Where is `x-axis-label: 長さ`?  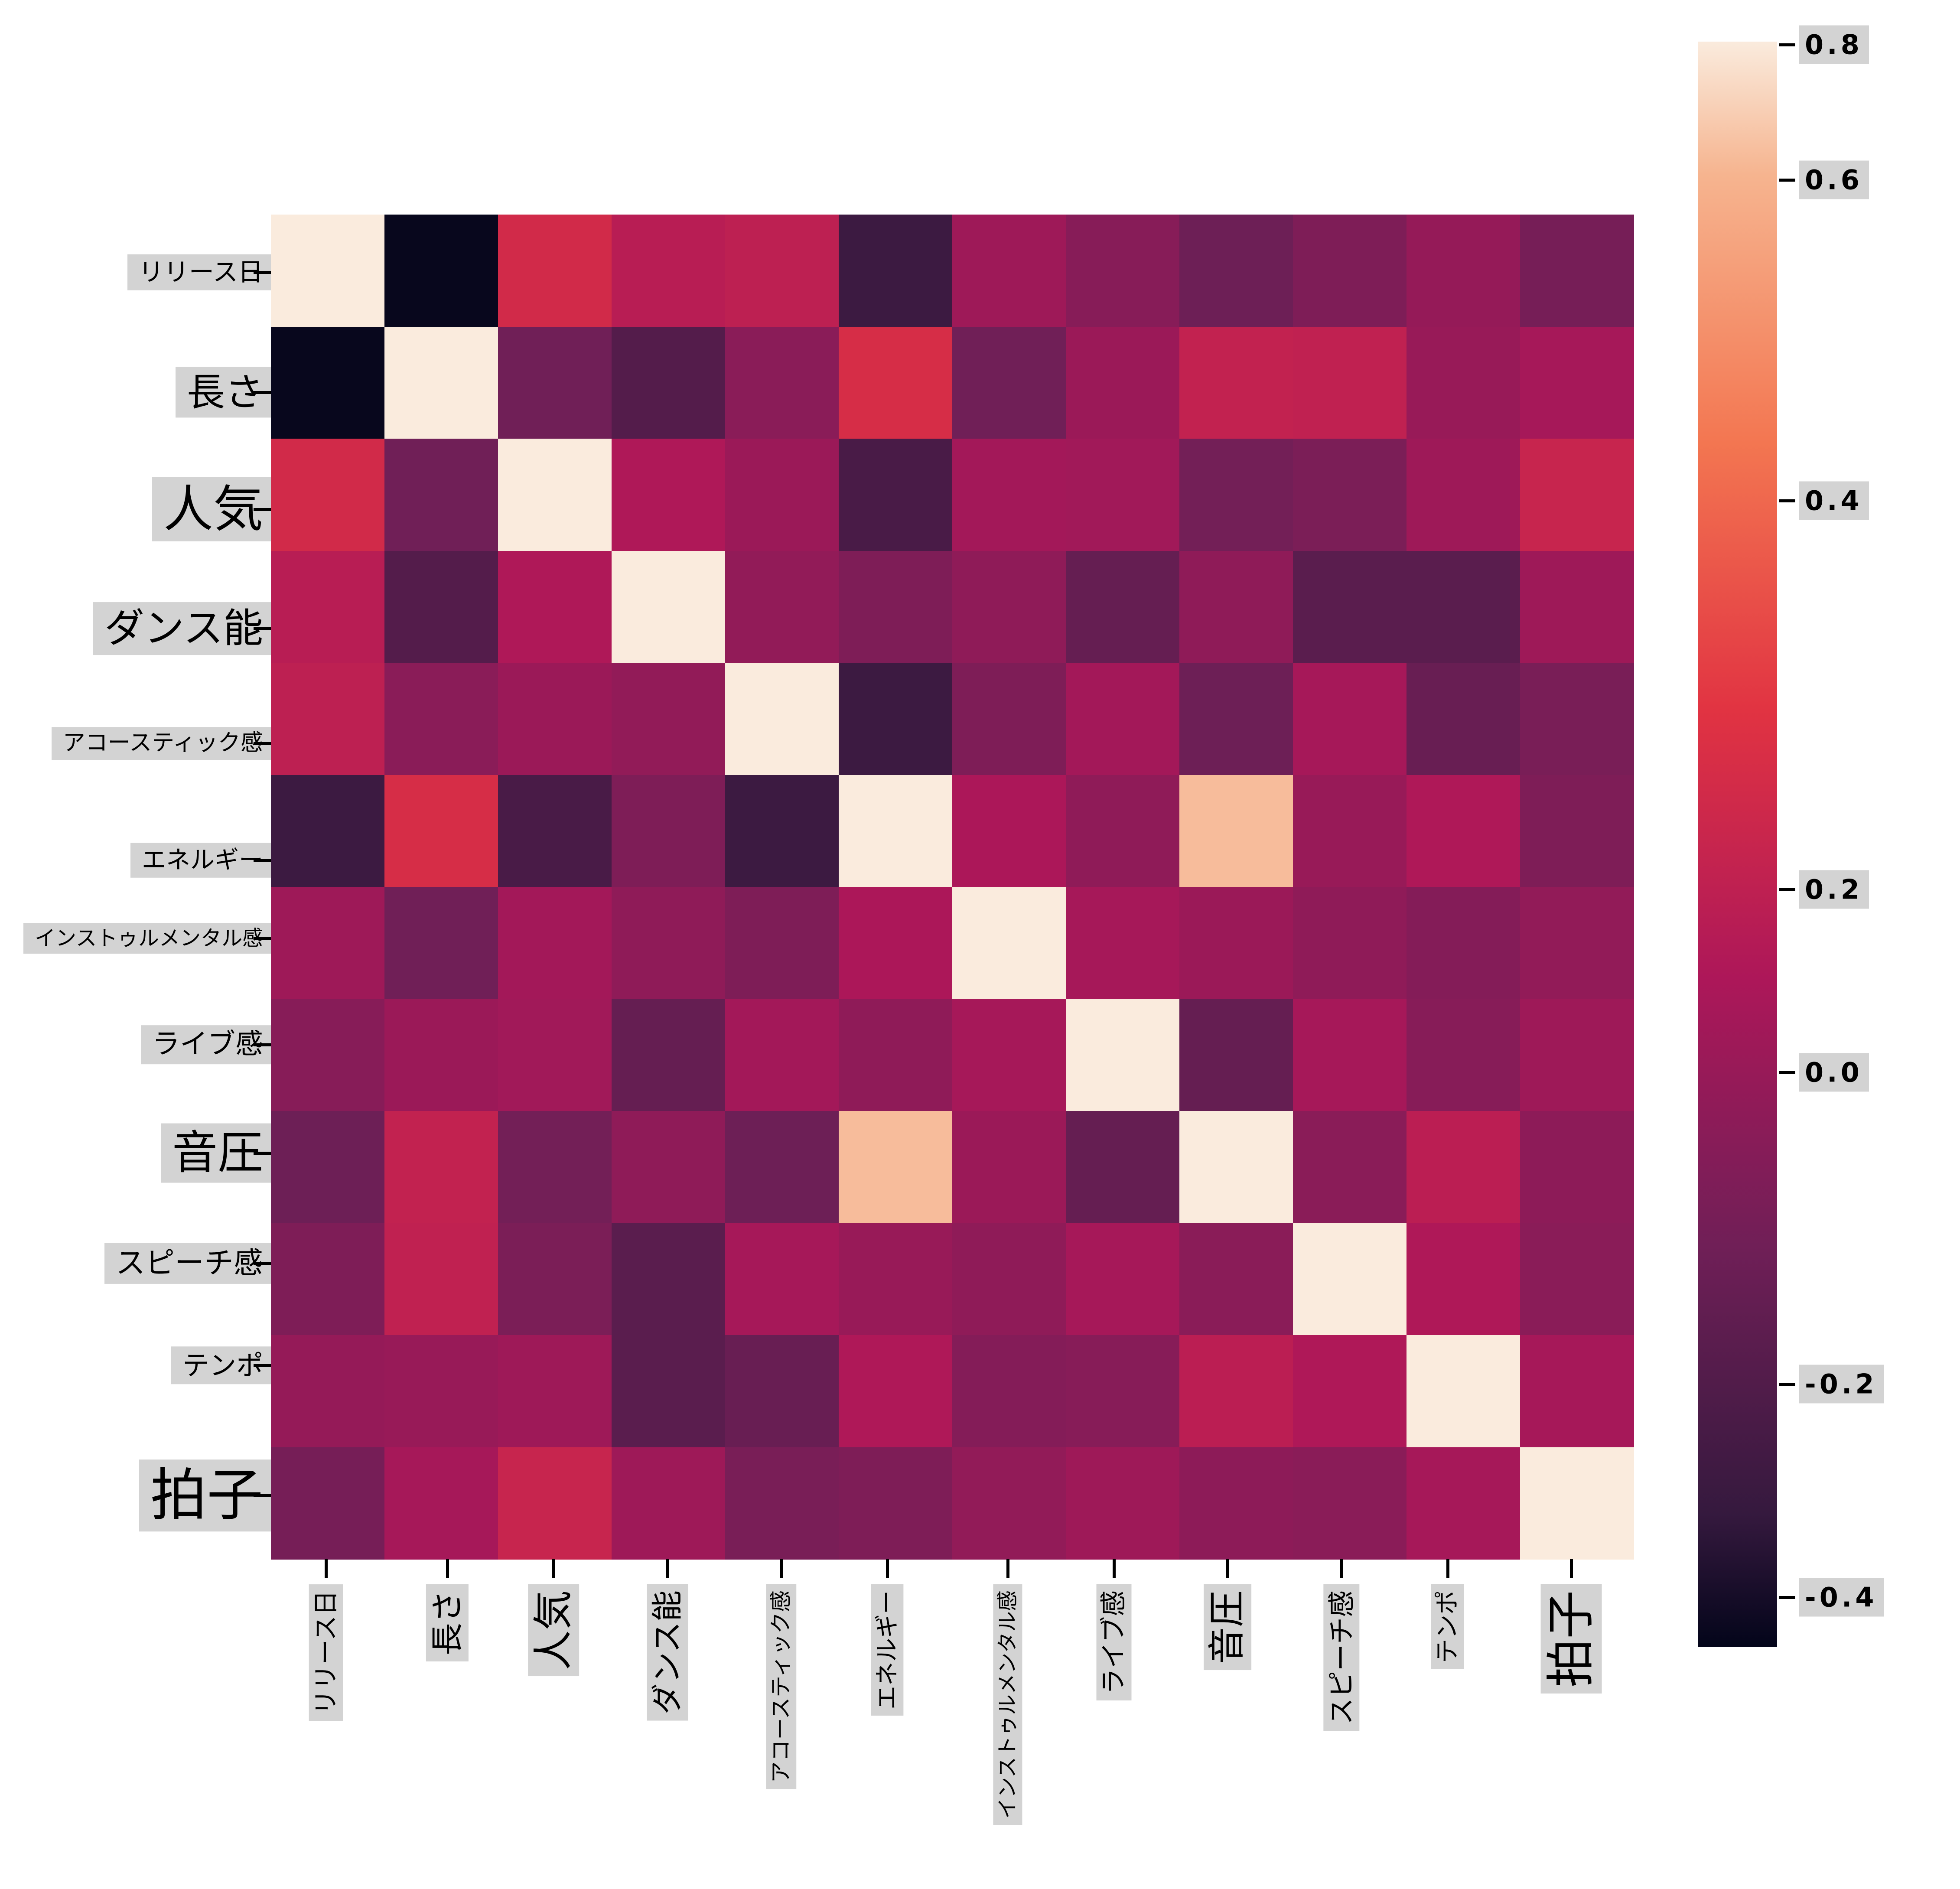 x-axis-label: 長さ is located at coordinates (447, 1623).